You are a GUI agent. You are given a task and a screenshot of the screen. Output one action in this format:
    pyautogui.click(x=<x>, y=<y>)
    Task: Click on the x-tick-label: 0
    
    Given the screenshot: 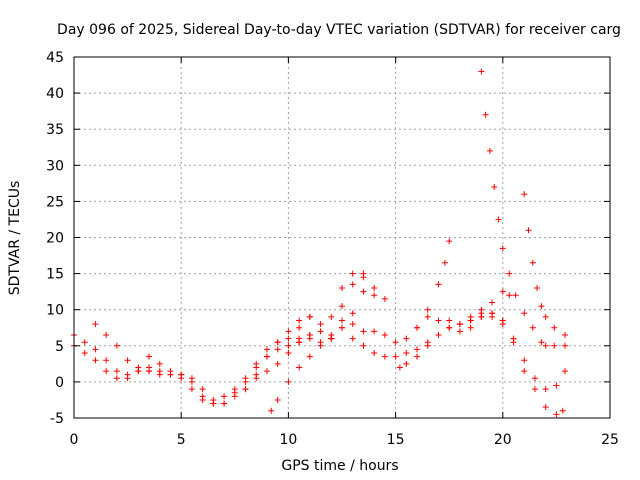 What is the action you would take?
    pyautogui.click(x=74, y=440)
    